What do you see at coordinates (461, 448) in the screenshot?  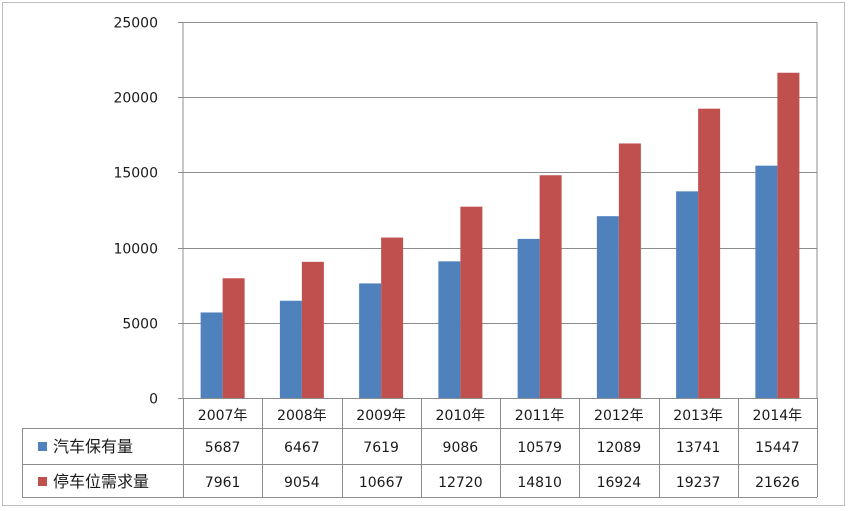 I see `table-cell-value: 9086` at bounding box center [461, 448].